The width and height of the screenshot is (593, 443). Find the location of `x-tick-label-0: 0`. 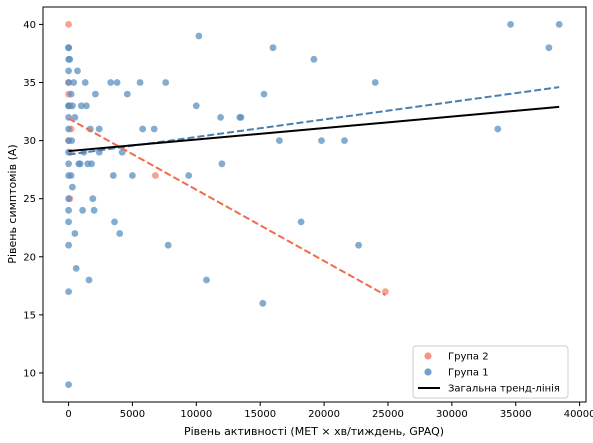

x-tick-label-0: 0 is located at coordinates (68, 414).